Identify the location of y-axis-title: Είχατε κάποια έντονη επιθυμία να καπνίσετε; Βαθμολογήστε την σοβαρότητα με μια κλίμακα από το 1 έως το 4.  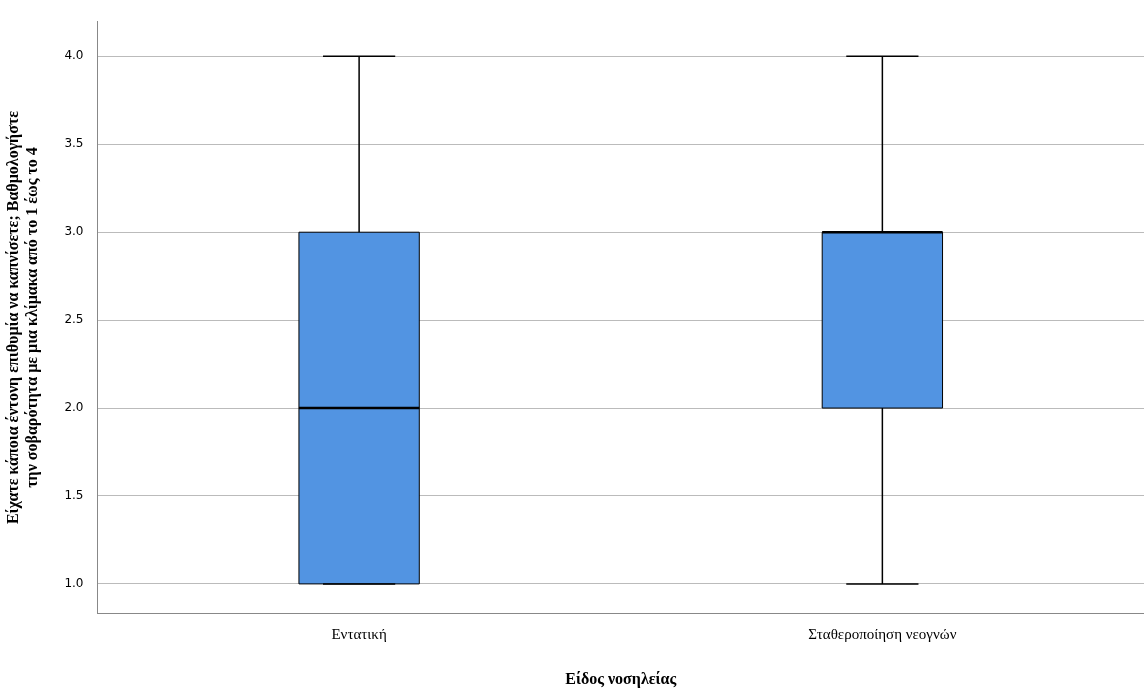
(22, 317).